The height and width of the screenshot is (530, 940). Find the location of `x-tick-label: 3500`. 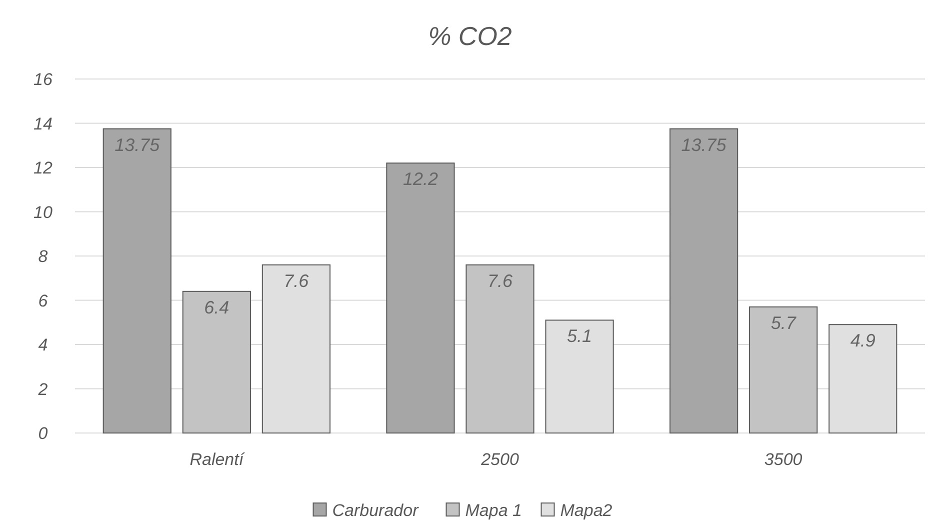

x-tick-label: 3500 is located at coordinates (783, 459).